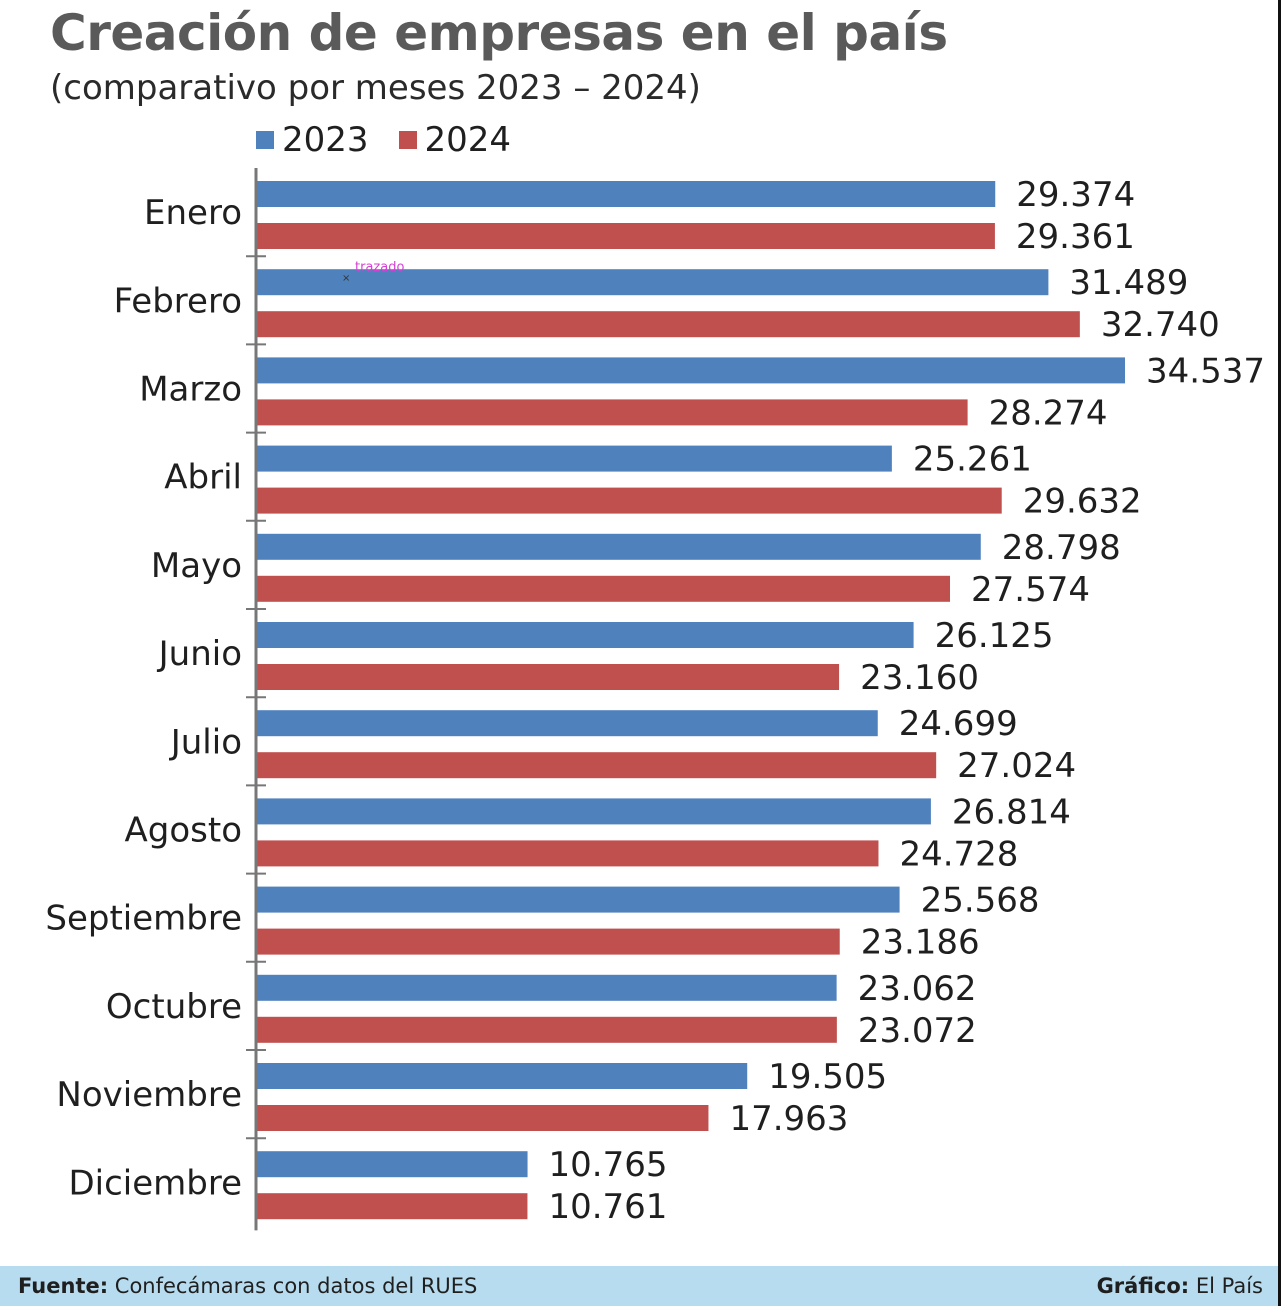 The width and height of the screenshot is (1281, 1306). What do you see at coordinates (919, 678) in the screenshot?
I see `value-label-junio-2024: 23.160` at bounding box center [919, 678].